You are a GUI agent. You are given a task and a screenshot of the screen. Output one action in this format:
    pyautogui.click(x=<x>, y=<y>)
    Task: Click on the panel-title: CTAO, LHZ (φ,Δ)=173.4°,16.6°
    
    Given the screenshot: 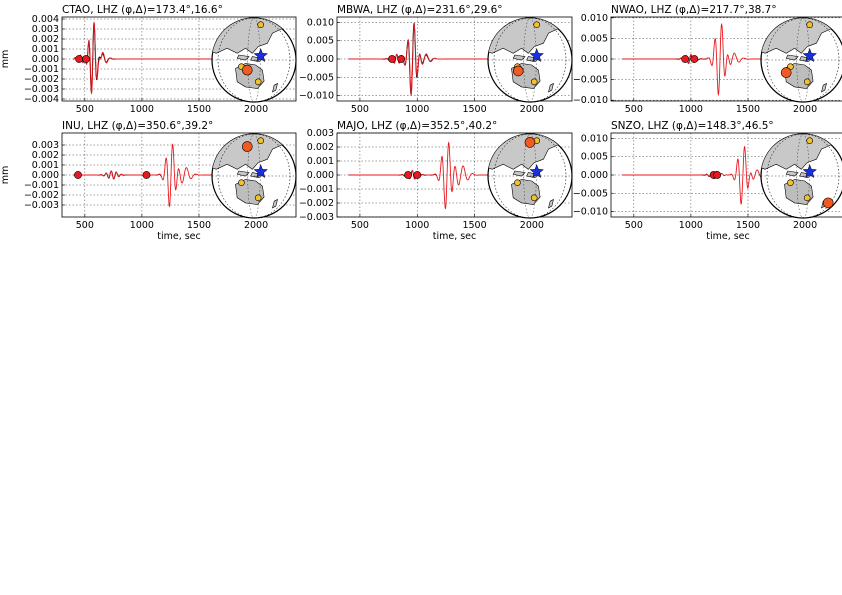 What is the action you would take?
    pyautogui.click(x=142, y=10)
    